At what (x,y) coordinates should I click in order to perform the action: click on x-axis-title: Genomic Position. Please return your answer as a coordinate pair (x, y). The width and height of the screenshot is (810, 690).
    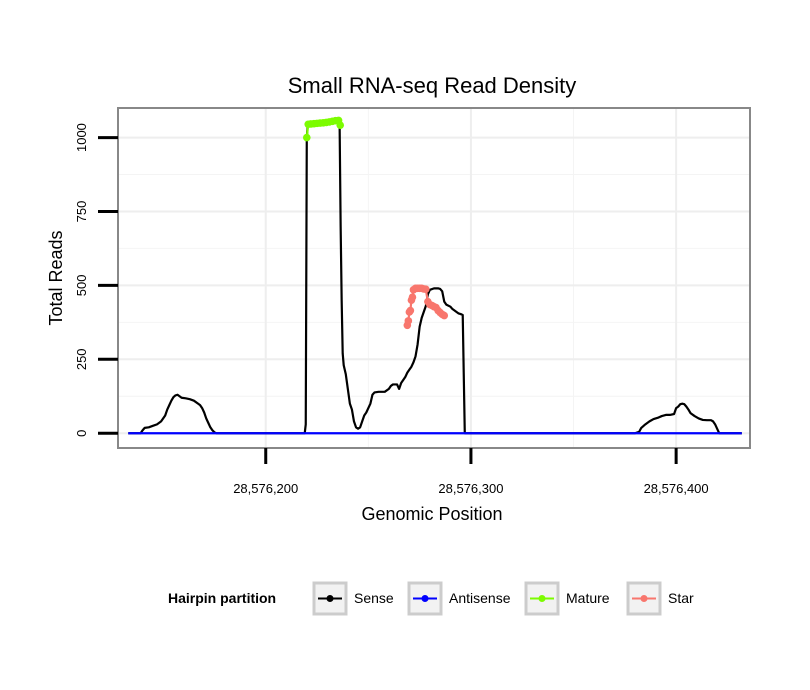
    Looking at the image, I should click on (431, 514).